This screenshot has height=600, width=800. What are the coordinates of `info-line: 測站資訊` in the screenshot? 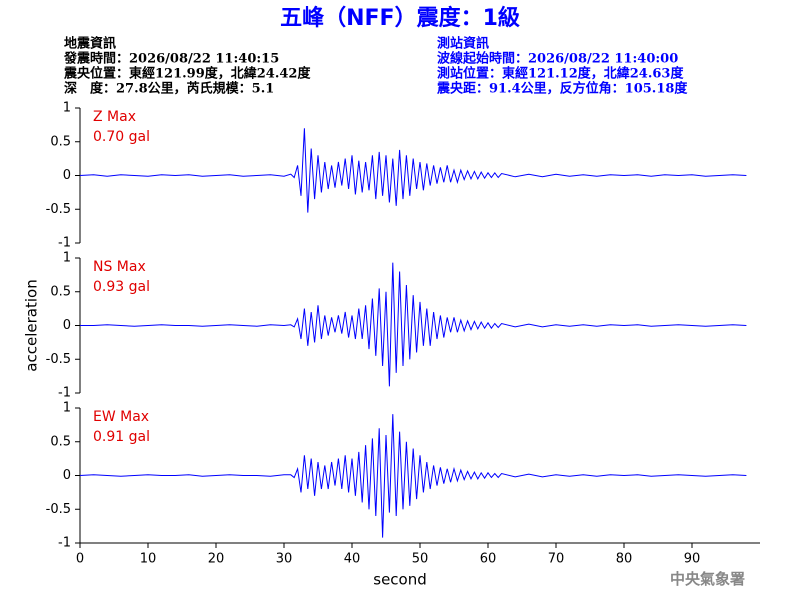 It's located at (463, 44).